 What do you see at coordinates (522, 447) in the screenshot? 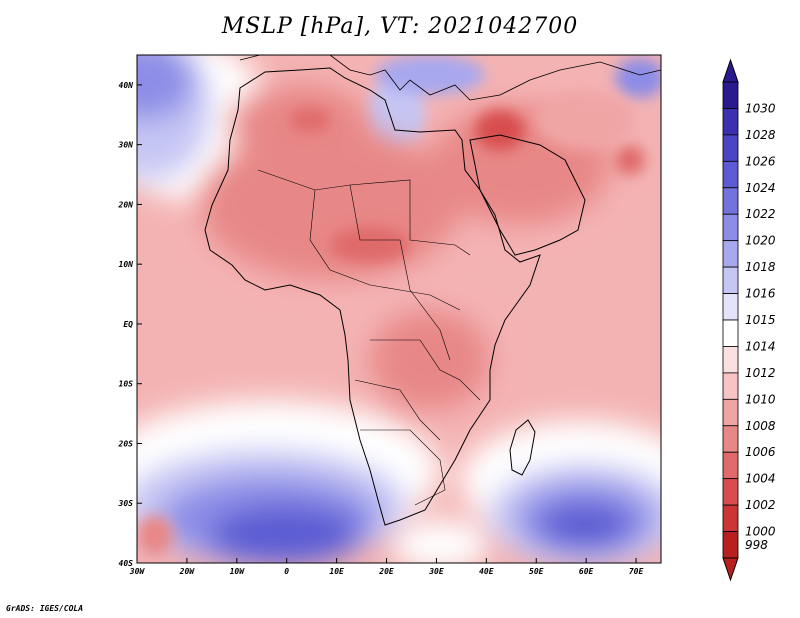
I see `madagascar-outline` at bounding box center [522, 447].